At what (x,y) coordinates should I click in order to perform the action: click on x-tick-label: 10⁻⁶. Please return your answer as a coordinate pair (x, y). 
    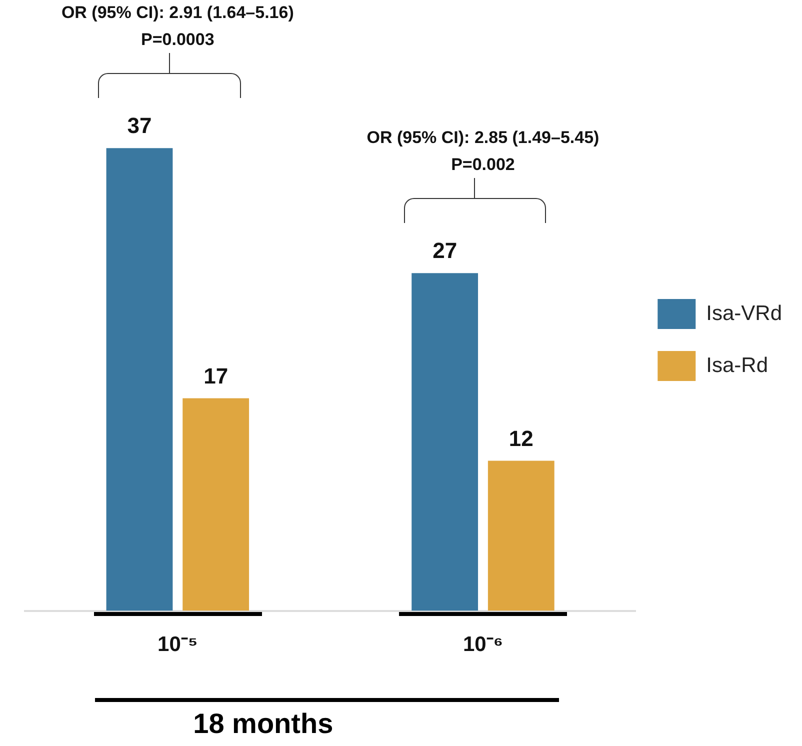
    Looking at the image, I should click on (482, 644).